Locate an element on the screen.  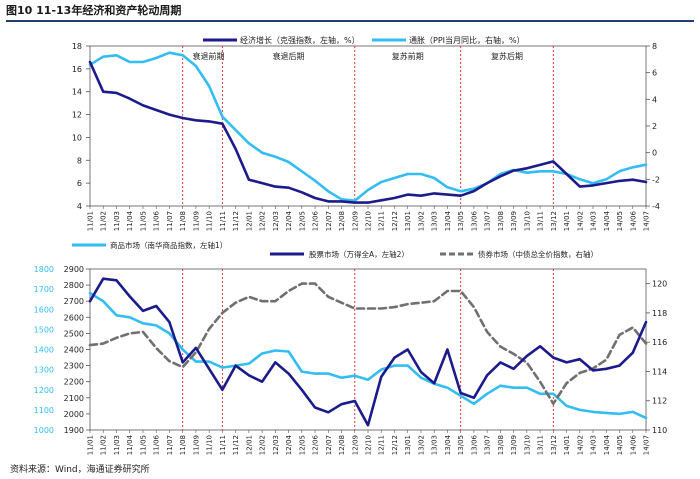
top-x-axis-tick-label: 14/02 is located at coordinates (580, 221).